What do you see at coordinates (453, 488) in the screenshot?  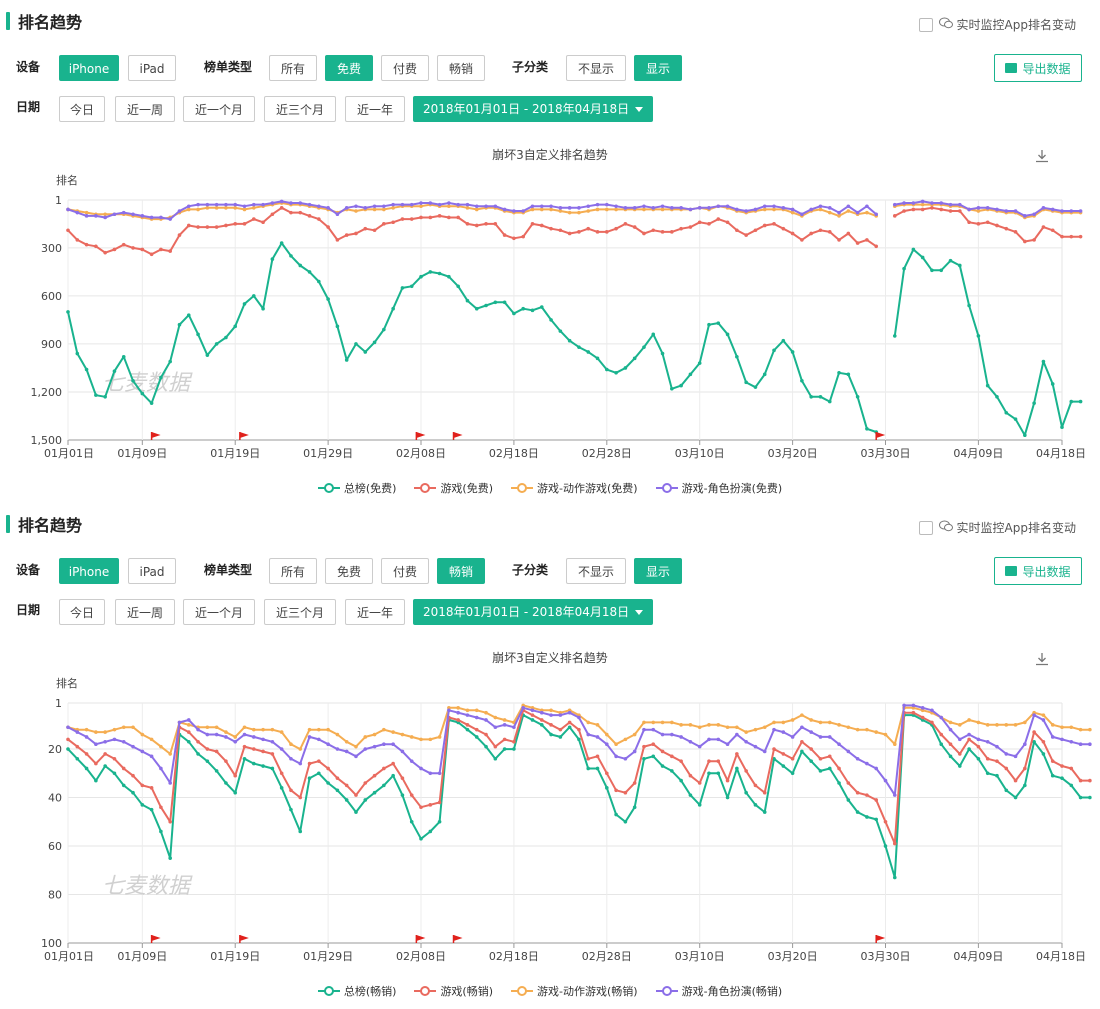 I see `legend-item-game: 游戏(免费)` at bounding box center [453, 488].